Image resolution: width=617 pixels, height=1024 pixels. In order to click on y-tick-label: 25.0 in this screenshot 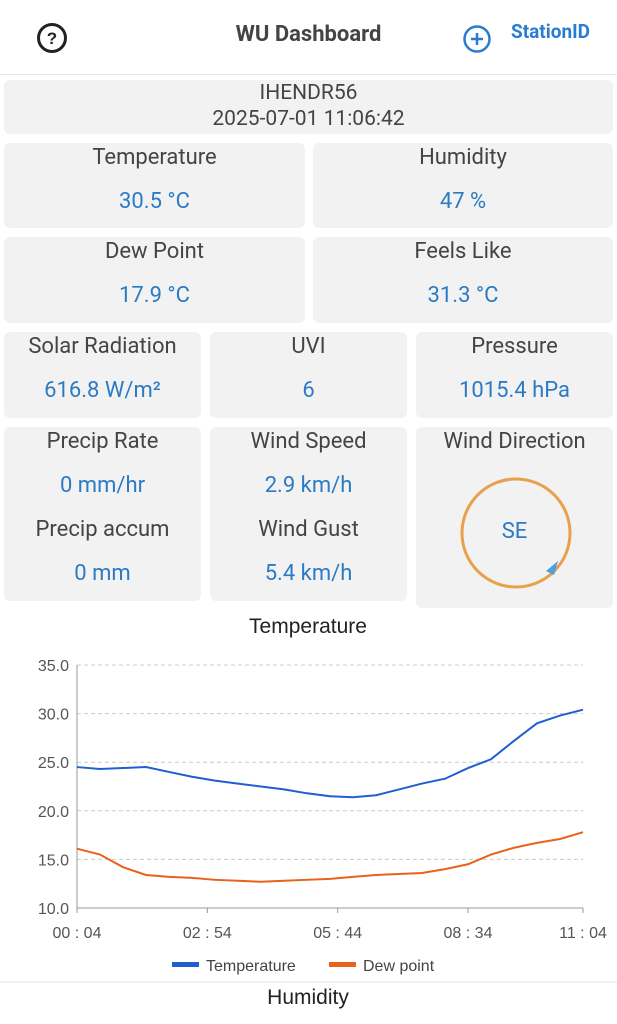, I will do `click(53, 763)`.